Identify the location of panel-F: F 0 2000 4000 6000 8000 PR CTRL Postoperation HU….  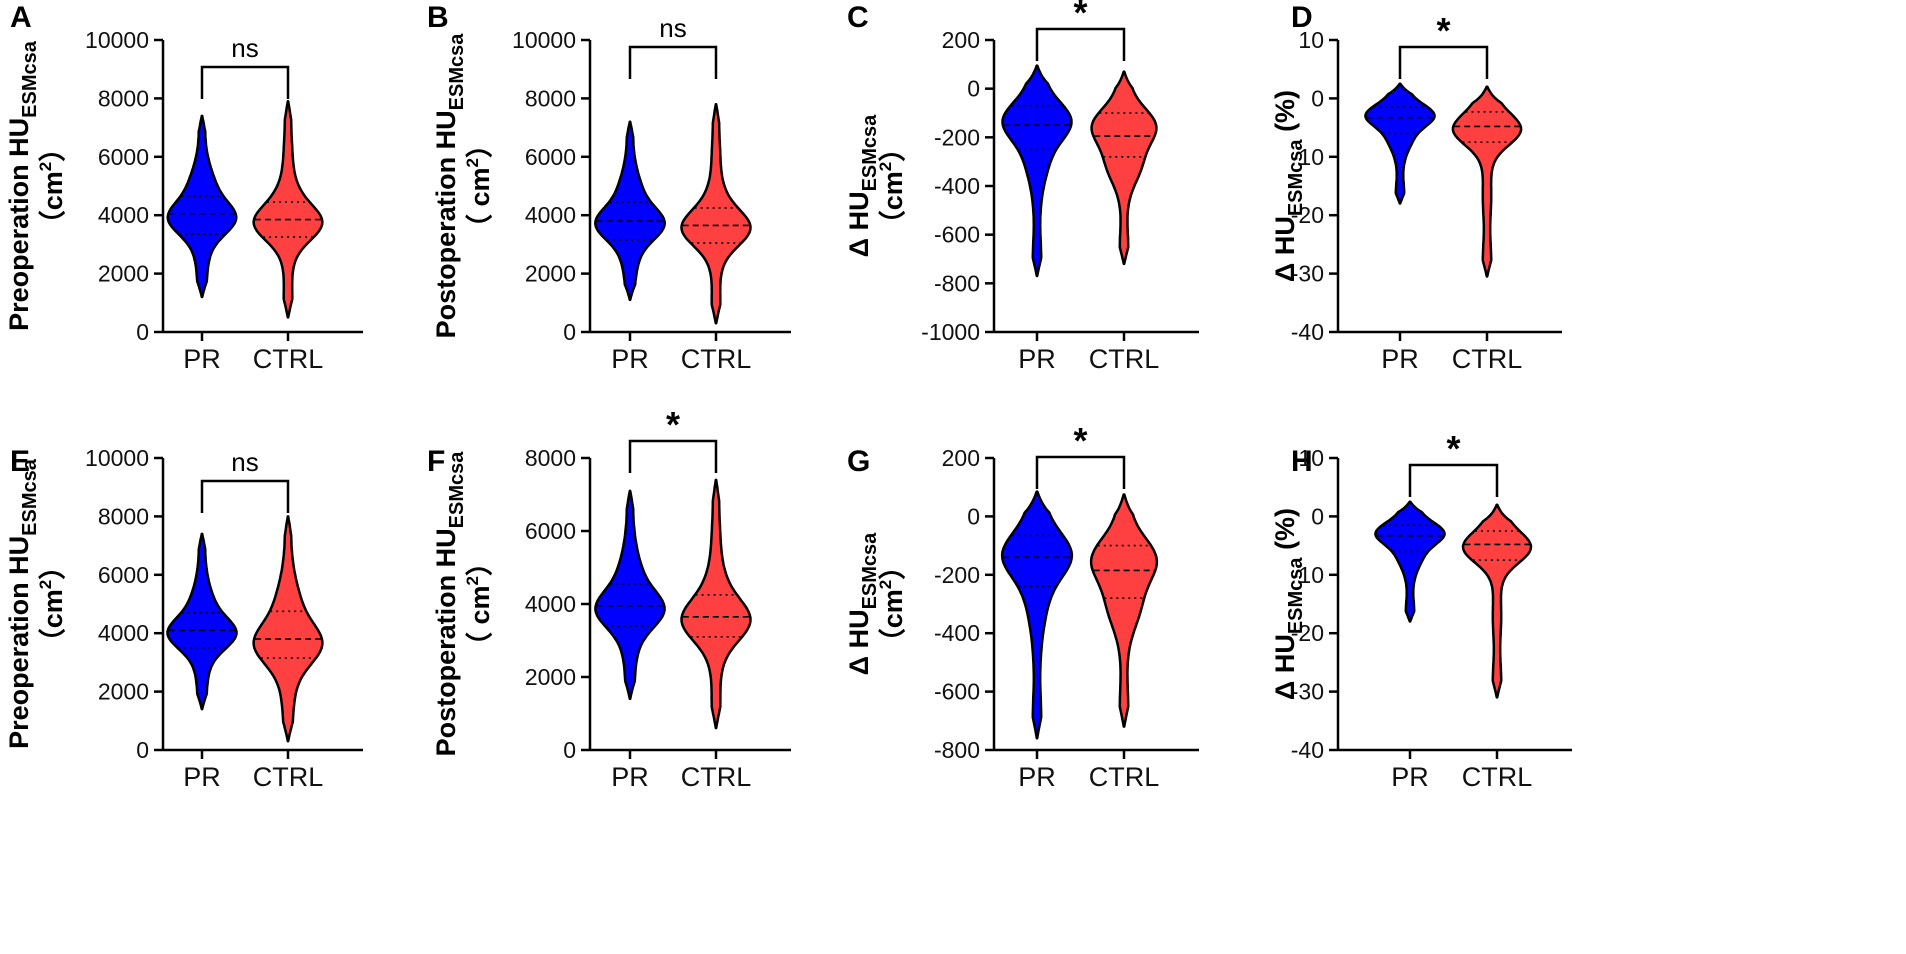
(609, 598).